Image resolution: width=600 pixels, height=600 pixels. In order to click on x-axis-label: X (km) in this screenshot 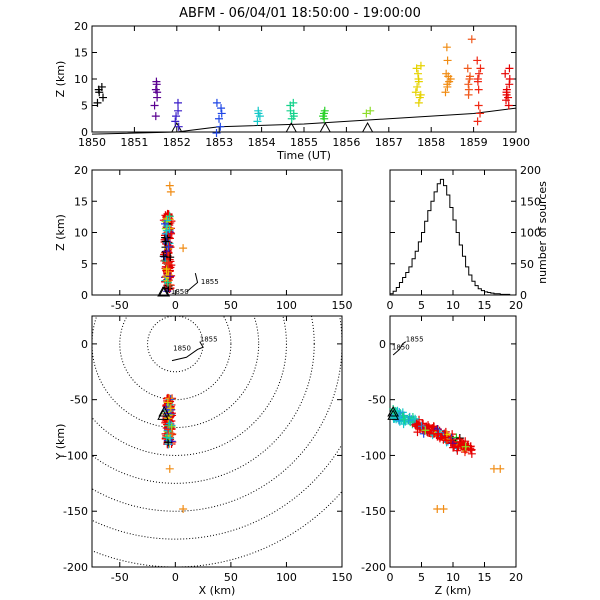, I will do `click(217, 590)`.